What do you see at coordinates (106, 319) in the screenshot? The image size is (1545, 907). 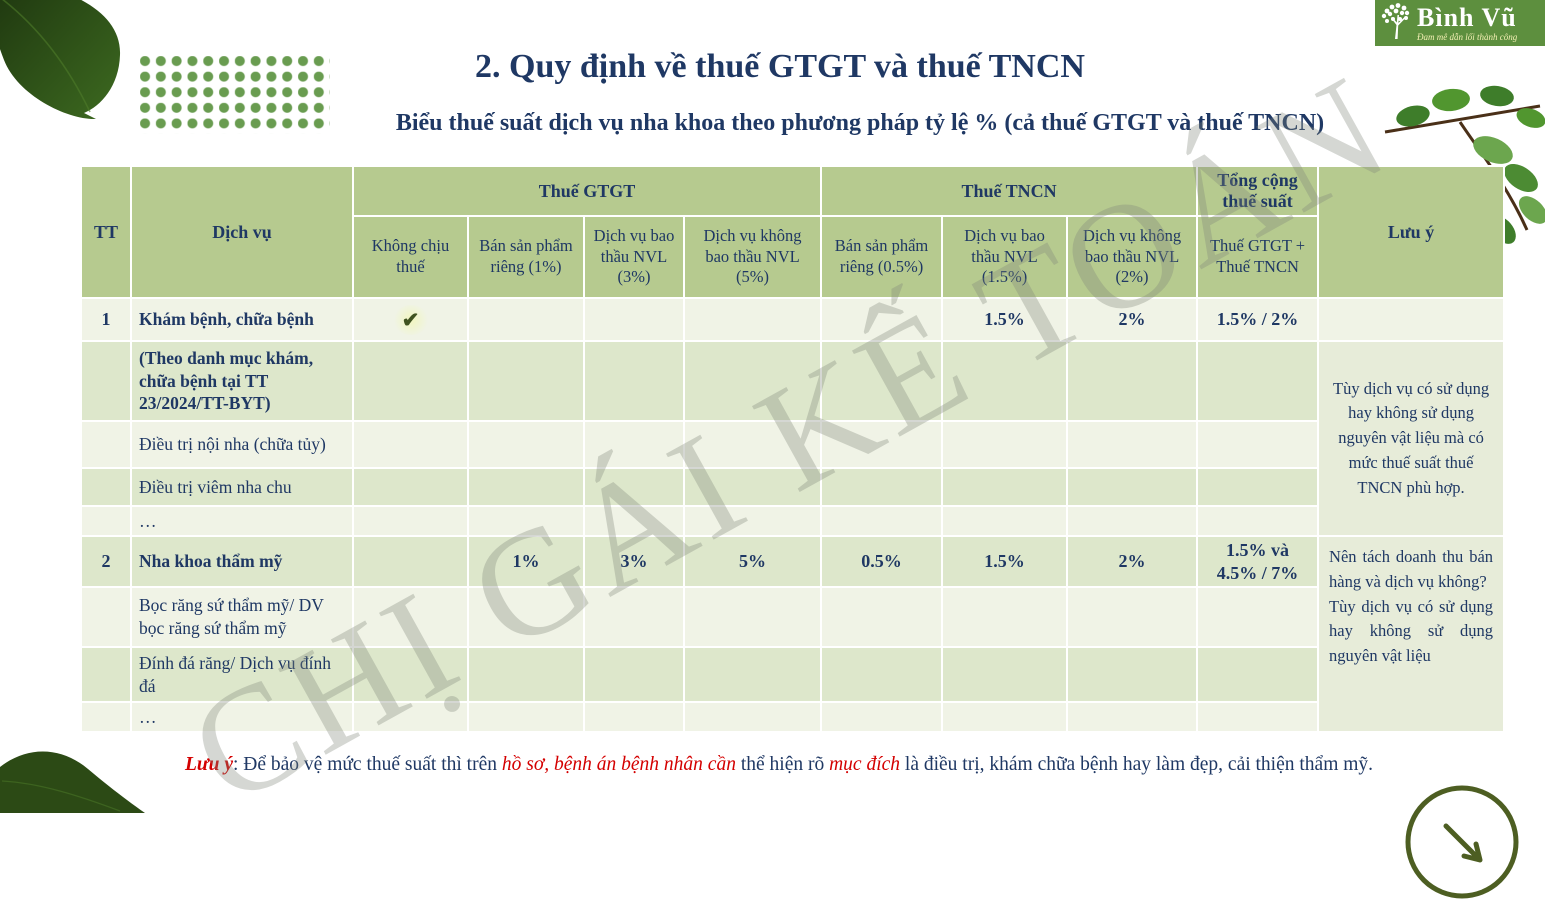 I see `cell-tt: 1` at bounding box center [106, 319].